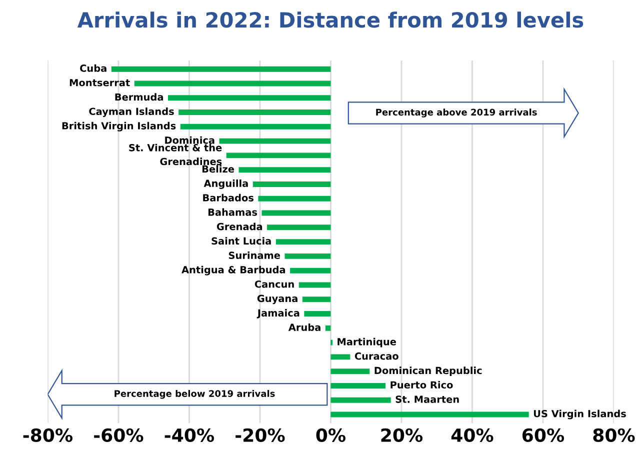  What do you see at coordinates (233, 212) in the screenshot?
I see `y-tick-label: Bahamas` at bounding box center [233, 212].